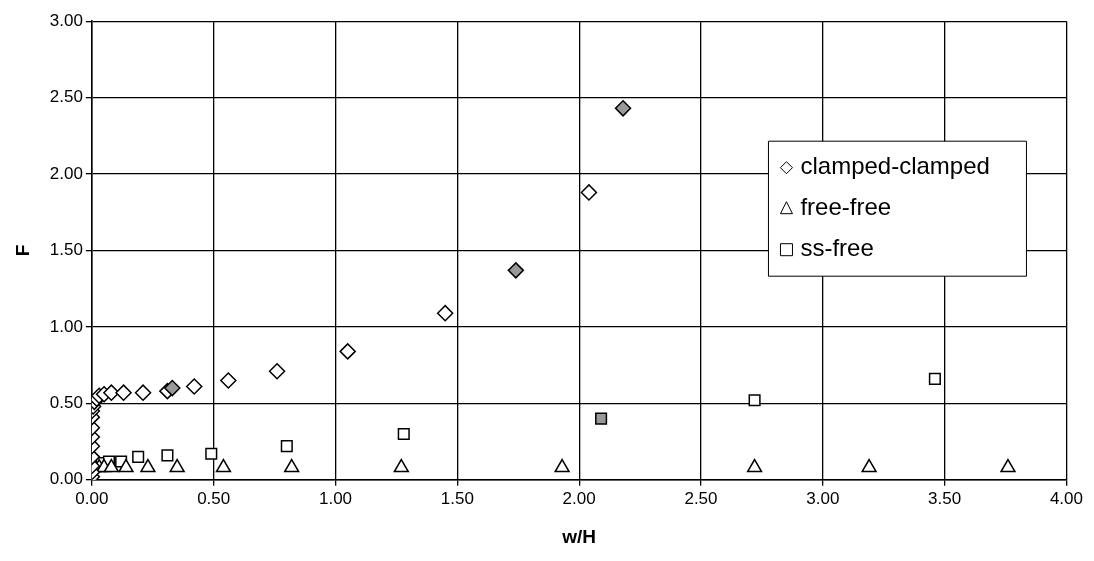 Image resolution: width=1094 pixels, height=561 pixels. Describe the element at coordinates (823, 498) in the screenshot. I see `x-tick-label: 3.00` at that location.